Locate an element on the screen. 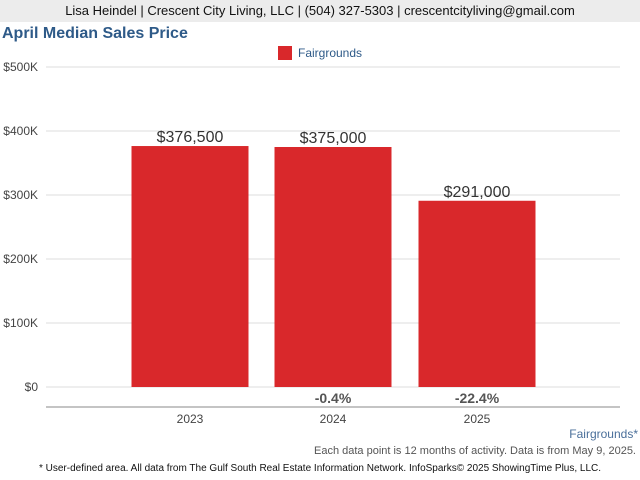  y-tick-label: $100K is located at coordinates (20, 323).